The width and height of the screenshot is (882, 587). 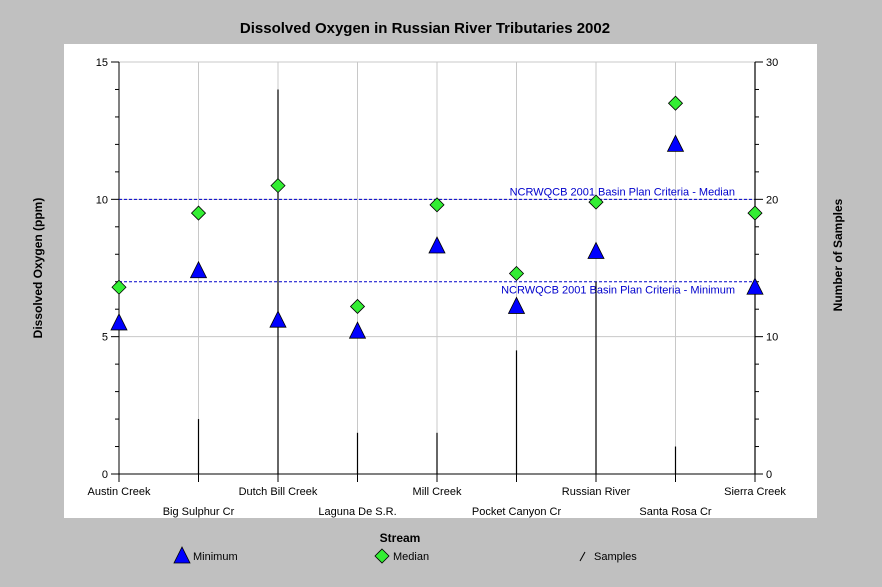 I want to click on legend: Minimum Median Samples, so click(x=405, y=555).